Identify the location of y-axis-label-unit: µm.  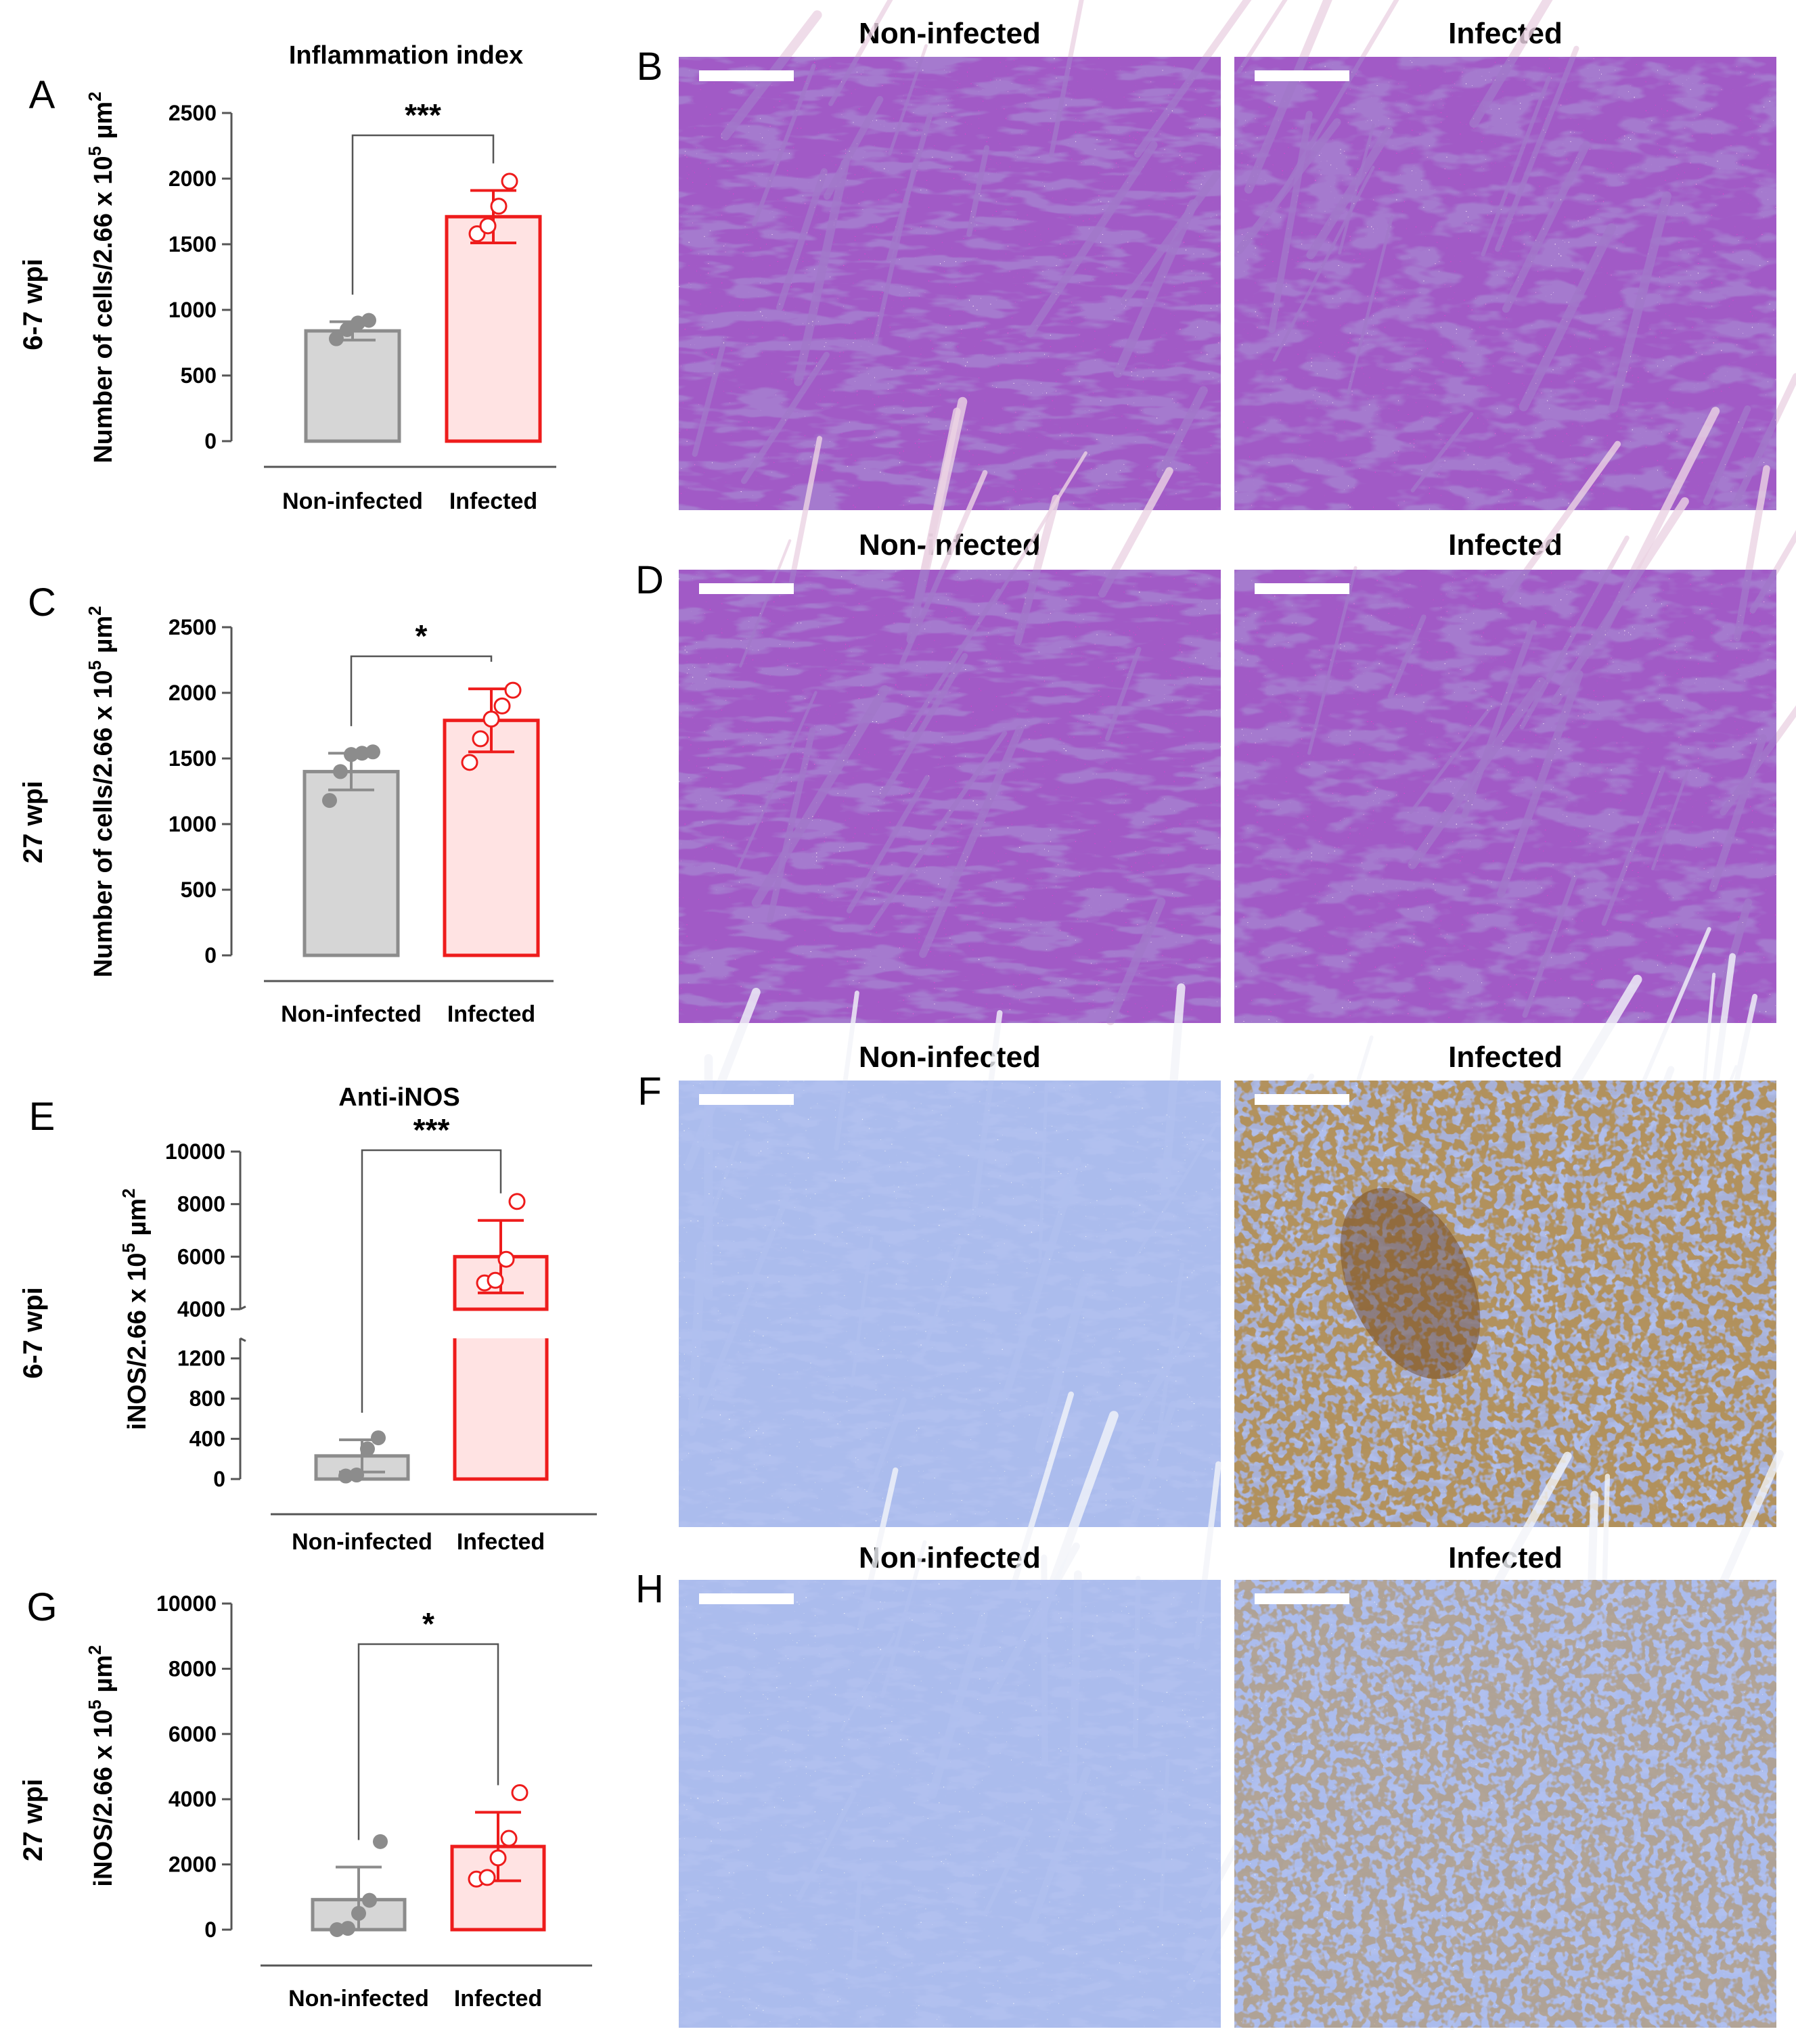
(103, 638).